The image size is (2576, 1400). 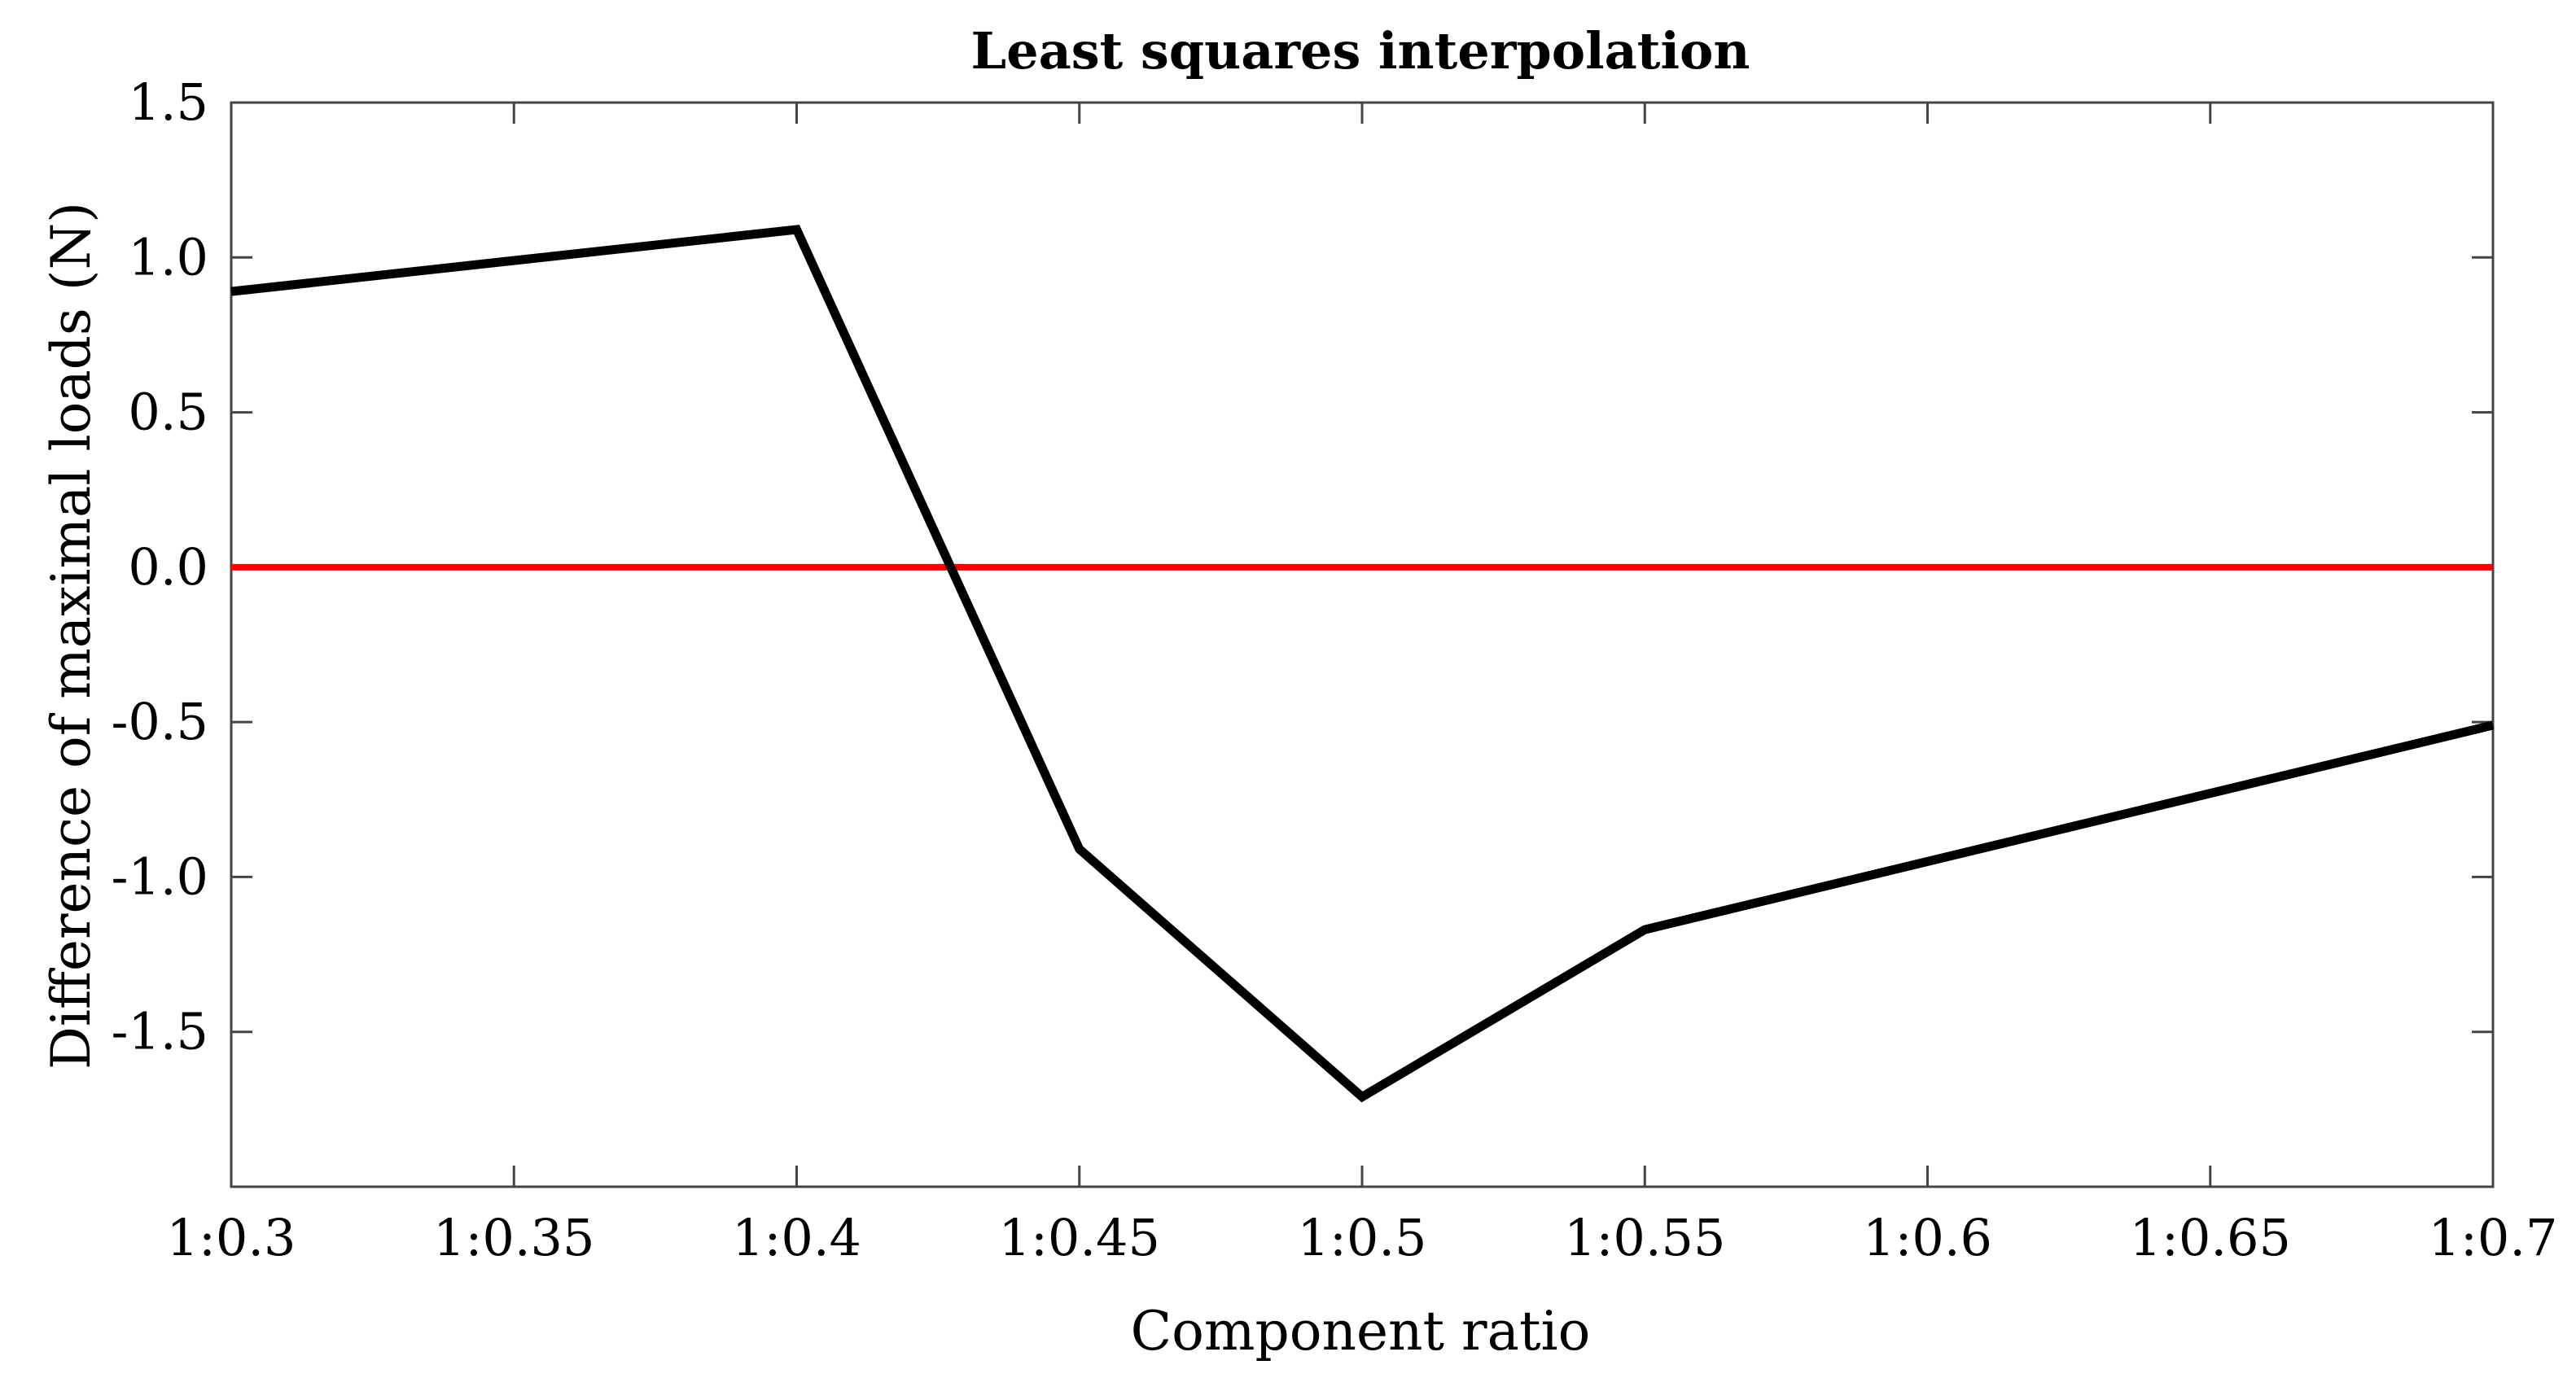 What do you see at coordinates (159, 876) in the screenshot?
I see `y-tick-label: -1.0` at bounding box center [159, 876].